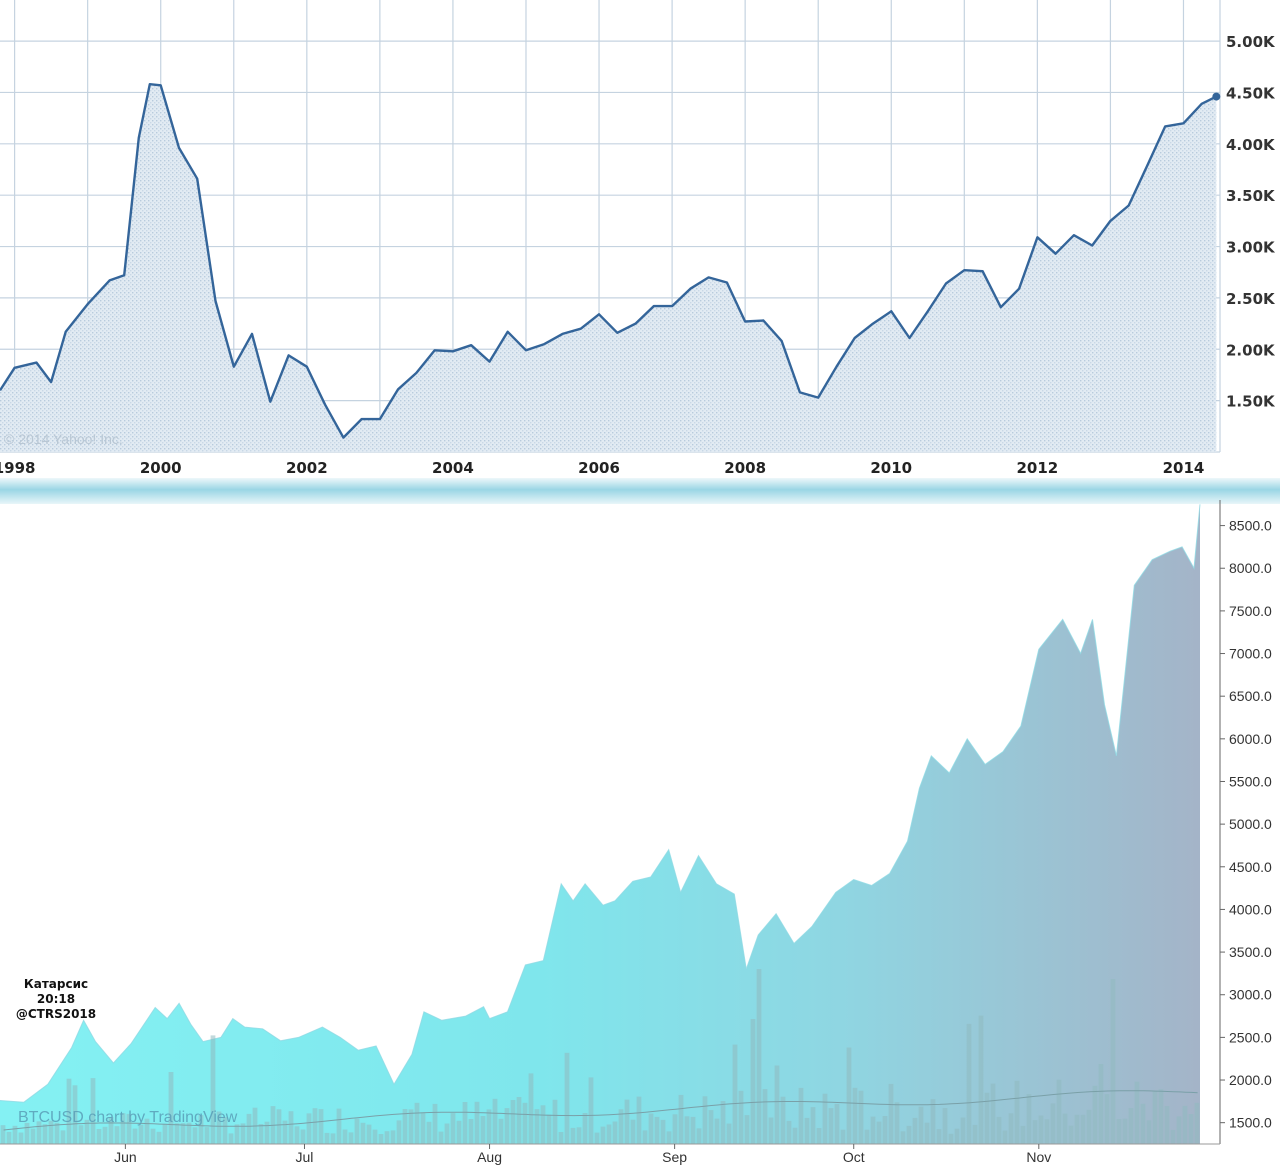 The height and width of the screenshot is (1166, 1280). I want to click on volume-bars, so click(600, 1056).